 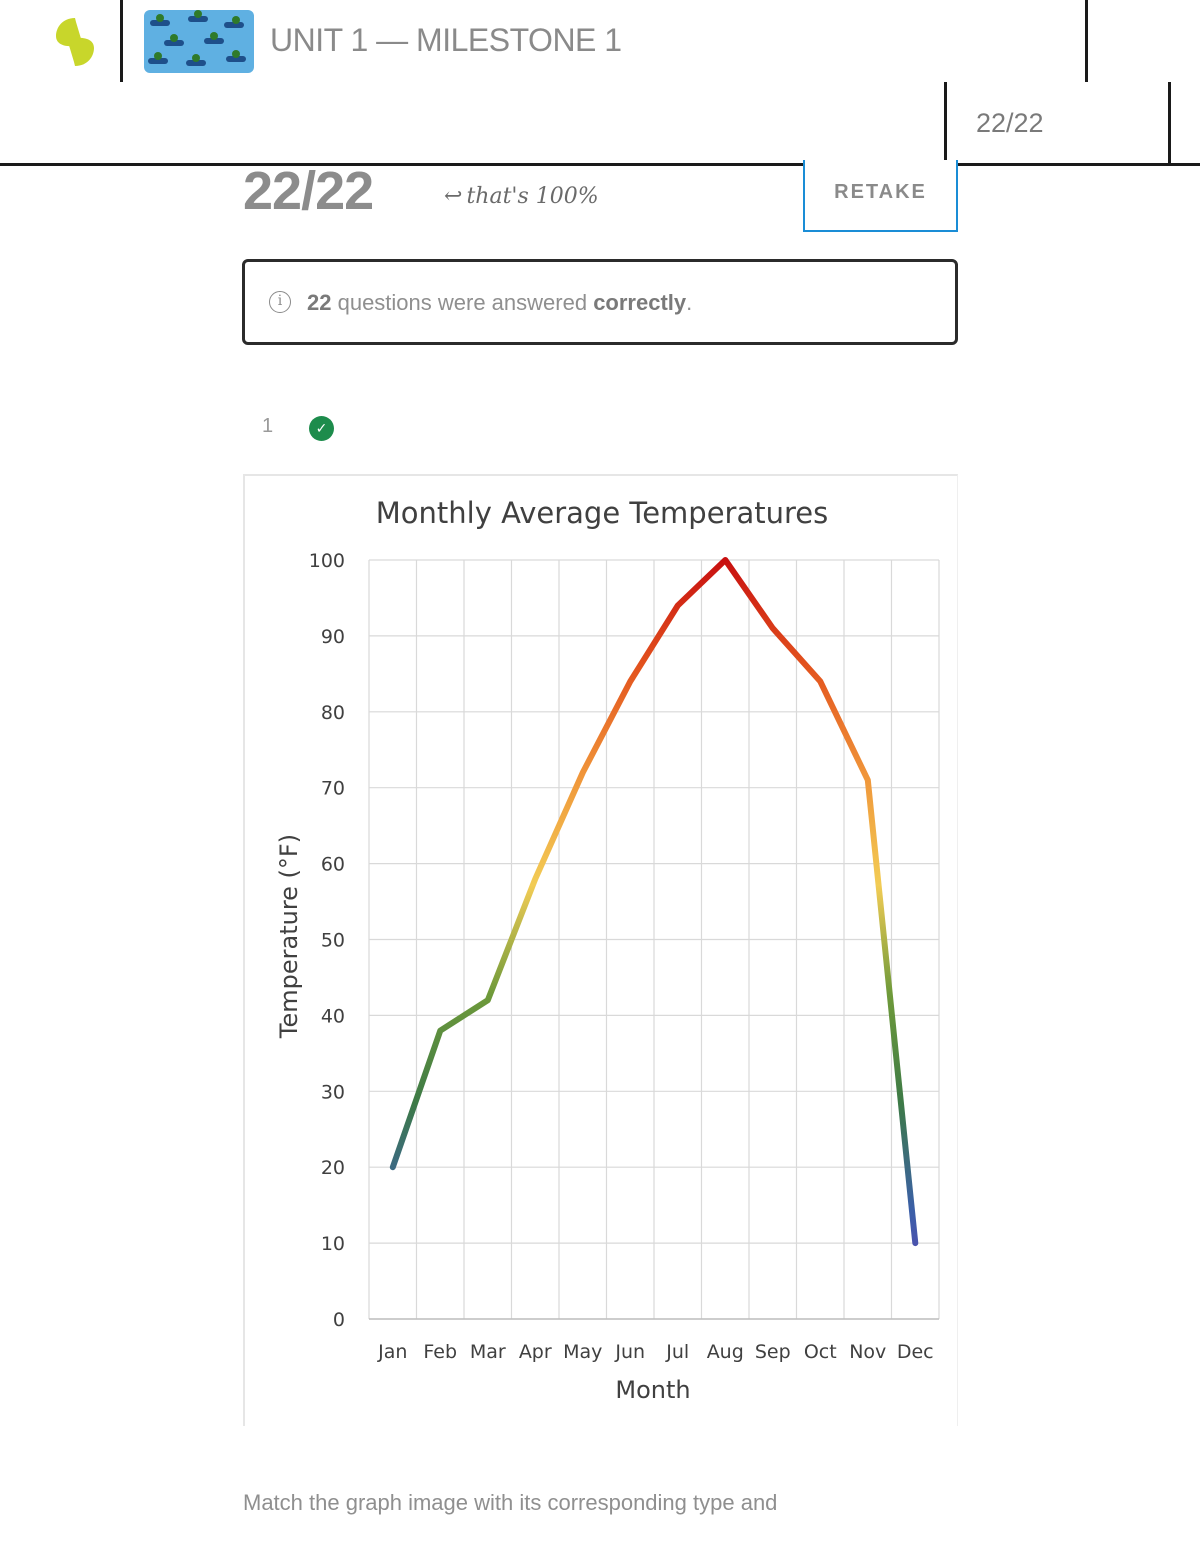 What do you see at coordinates (462, 302) in the screenshot?
I see `info-text-middle: questions were answered` at bounding box center [462, 302].